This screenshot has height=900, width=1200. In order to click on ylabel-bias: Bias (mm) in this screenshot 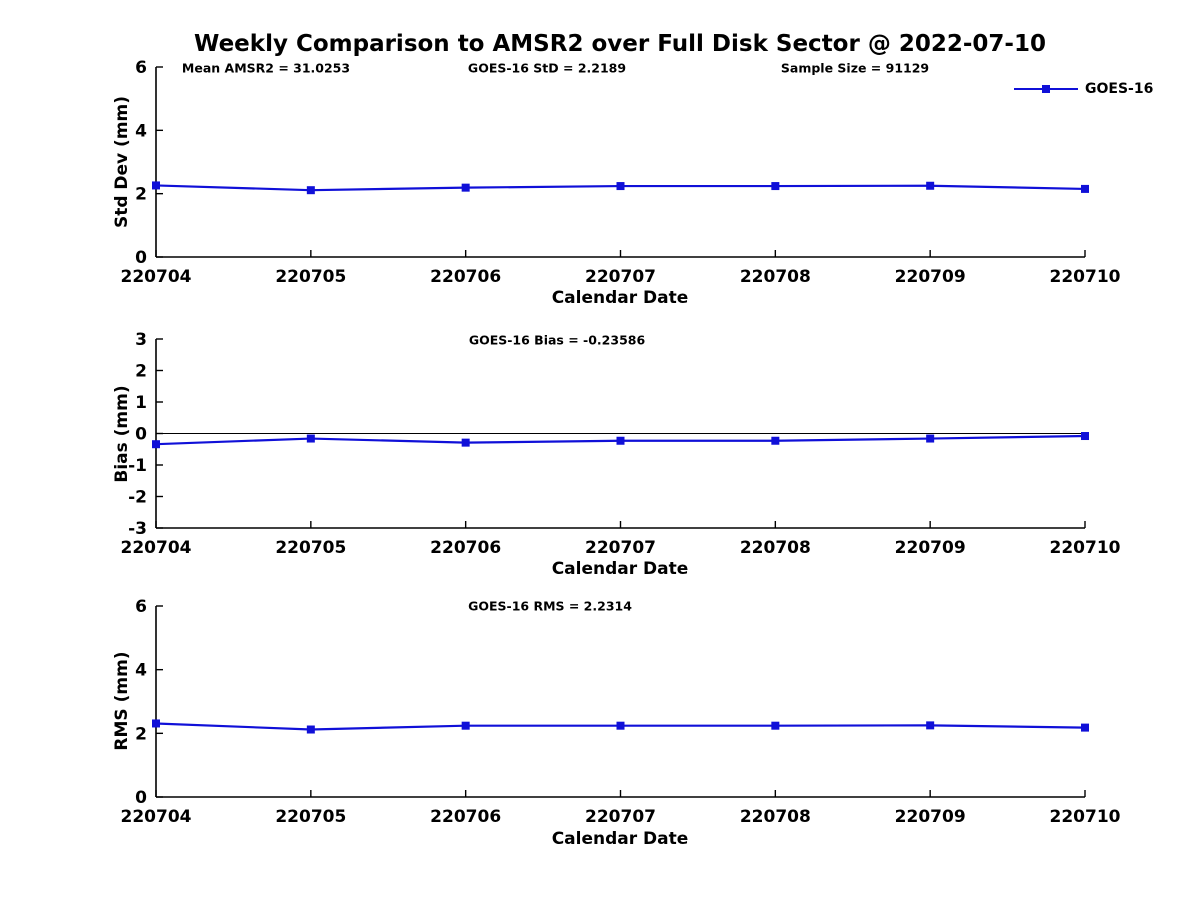, I will do `click(122, 434)`.